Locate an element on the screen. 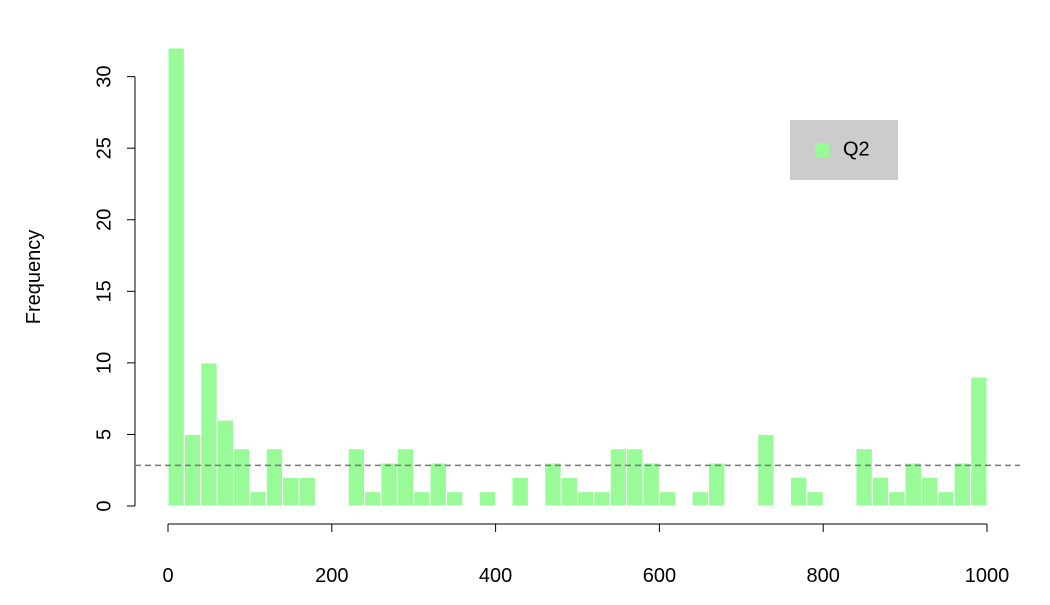  x-tick-label: 800 is located at coordinates (823, 576).